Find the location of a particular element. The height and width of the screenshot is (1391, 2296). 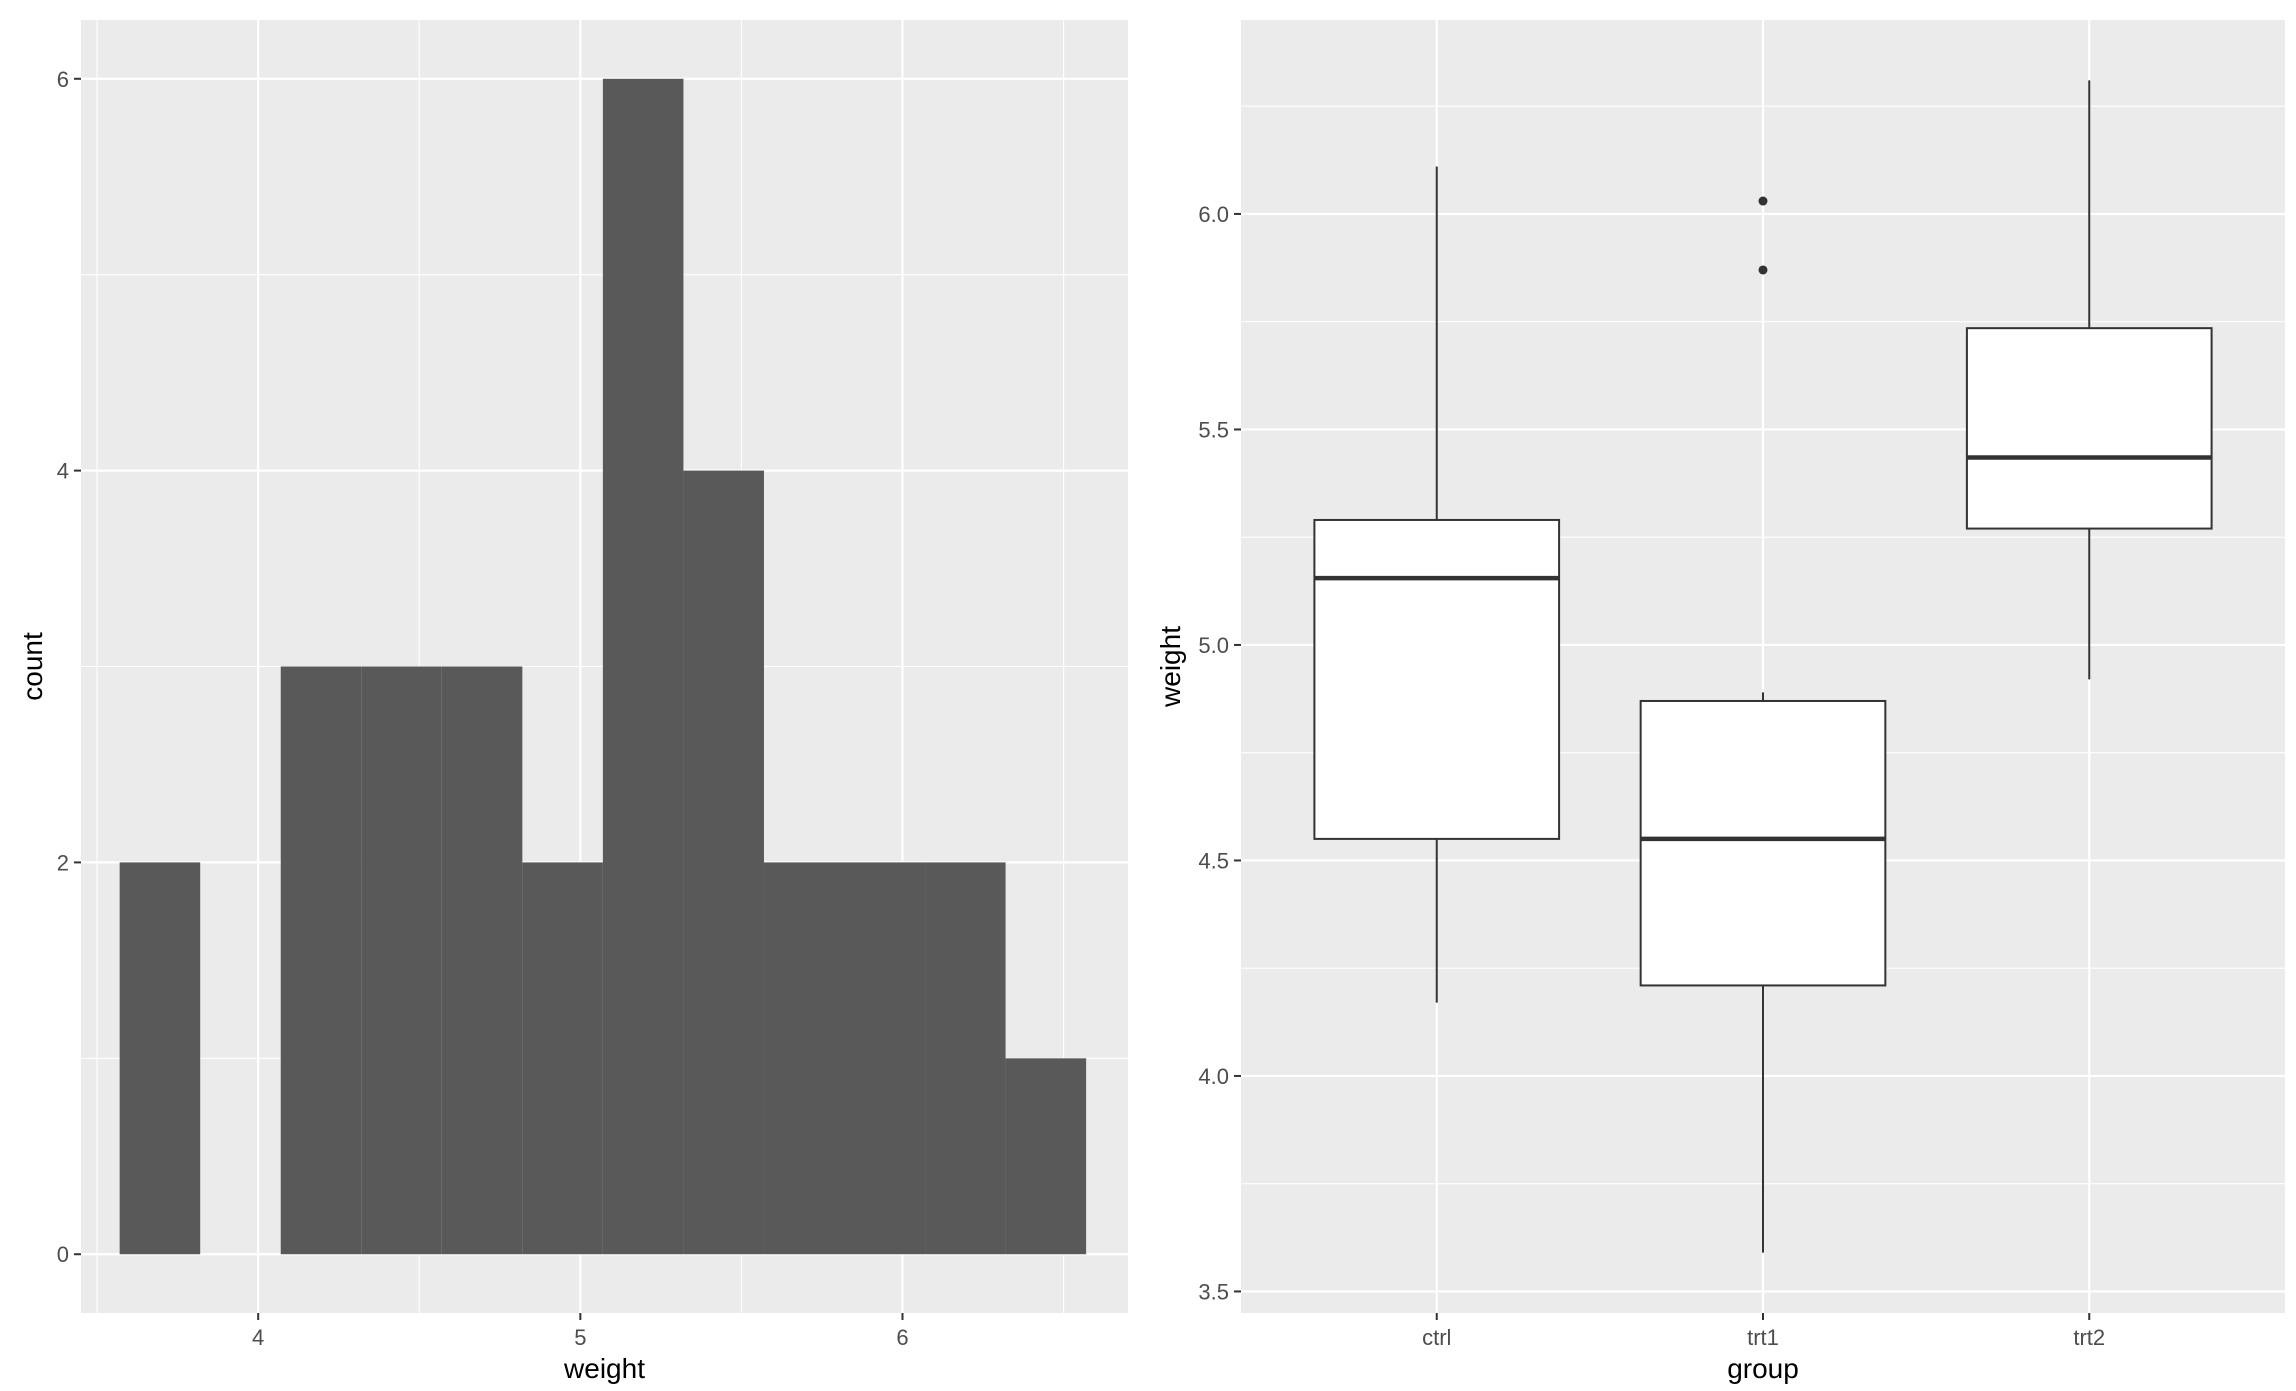

y-tick-label: 6 is located at coordinates (63, 79).